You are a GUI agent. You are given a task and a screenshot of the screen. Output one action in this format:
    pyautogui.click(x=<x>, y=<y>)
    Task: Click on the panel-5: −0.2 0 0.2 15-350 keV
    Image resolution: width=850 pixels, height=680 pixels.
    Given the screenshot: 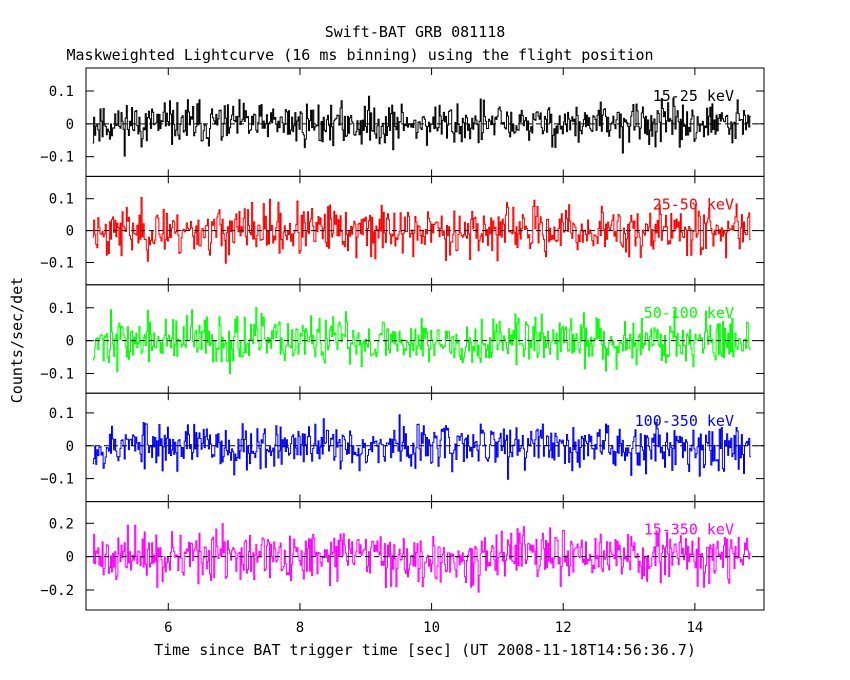 What is the action you would take?
    pyautogui.click(x=402, y=556)
    